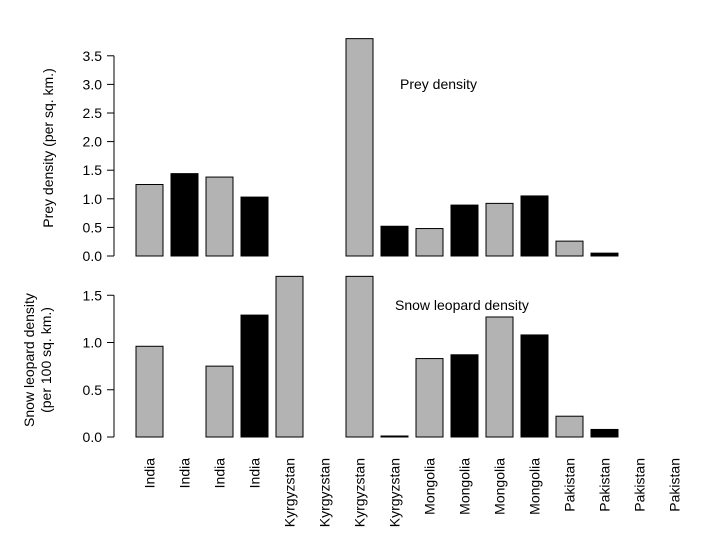 The height and width of the screenshot is (554, 722). Describe the element at coordinates (37, 360) in the screenshot. I see `leopard-y-axis-title: Snow leopard density(per 100 sq. km.)` at that location.